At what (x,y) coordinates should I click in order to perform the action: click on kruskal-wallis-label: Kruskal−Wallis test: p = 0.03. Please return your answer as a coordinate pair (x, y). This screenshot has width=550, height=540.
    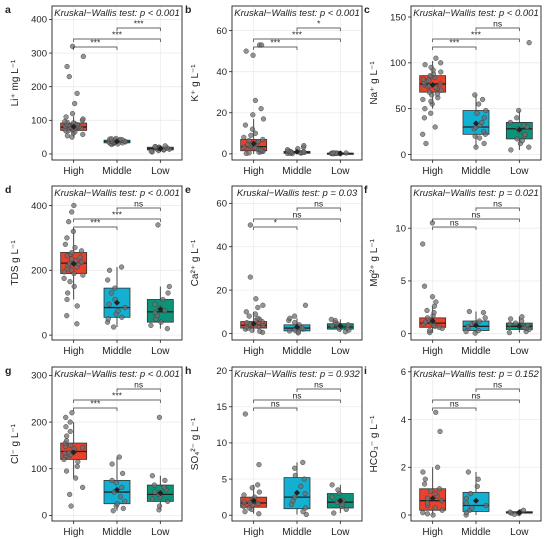
    Looking at the image, I should click on (297, 193).